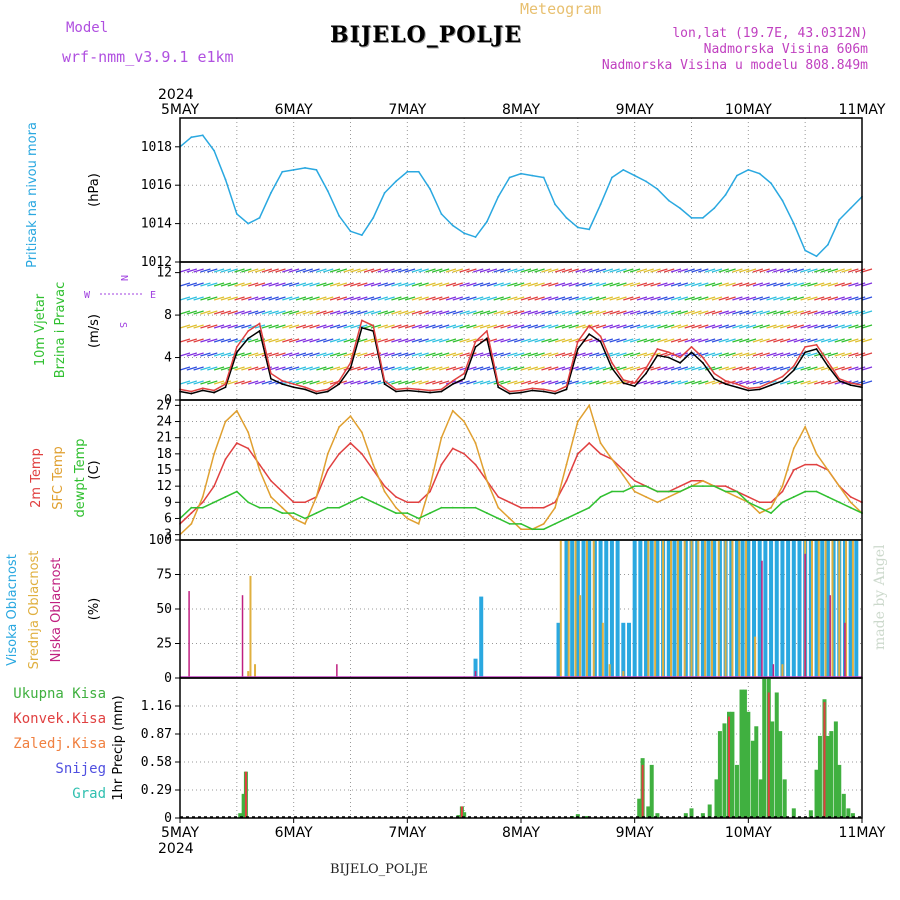 The height and width of the screenshot is (900, 900). Describe the element at coordinates (561, 9) in the screenshot. I see `meteogram-subtitle: Meteogram` at that location.